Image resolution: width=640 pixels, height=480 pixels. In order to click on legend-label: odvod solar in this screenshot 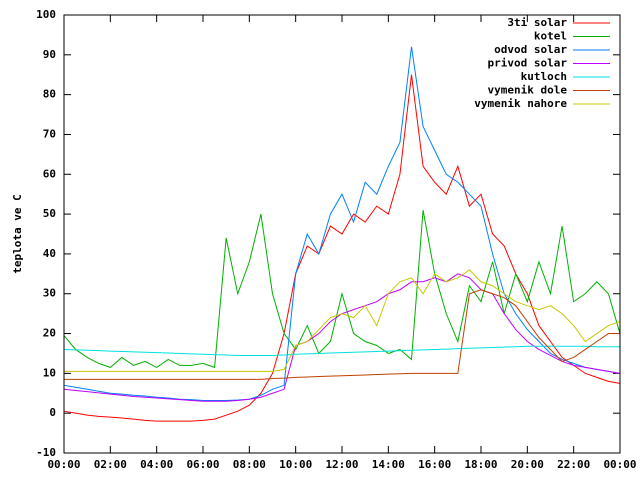, I will do `click(530, 49)`.